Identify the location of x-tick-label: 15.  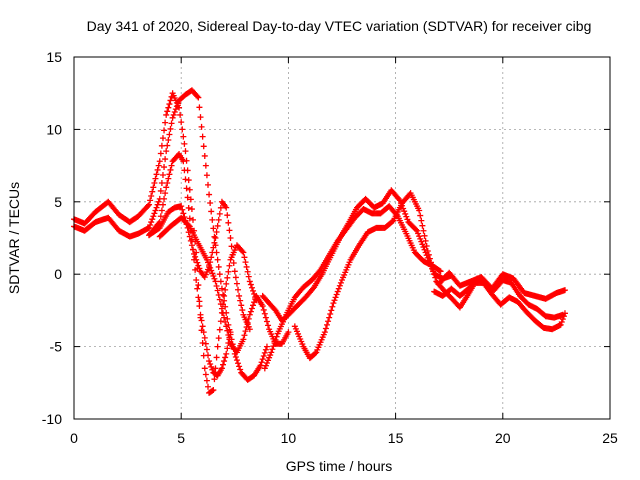
(396, 438).